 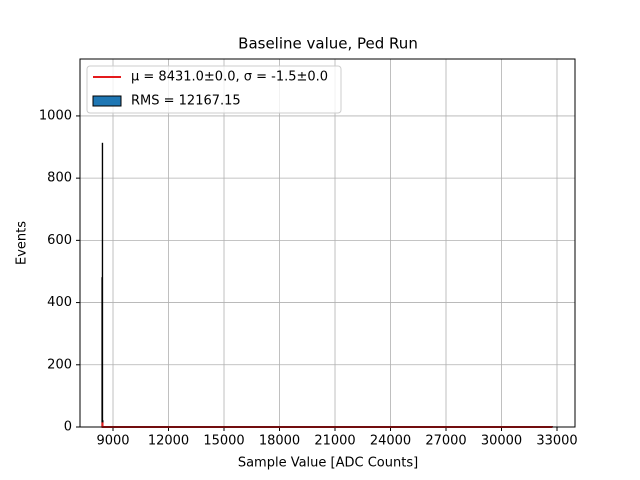 What do you see at coordinates (59, 240) in the screenshot?
I see `y-tick-label: 600` at bounding box center [59, 240].